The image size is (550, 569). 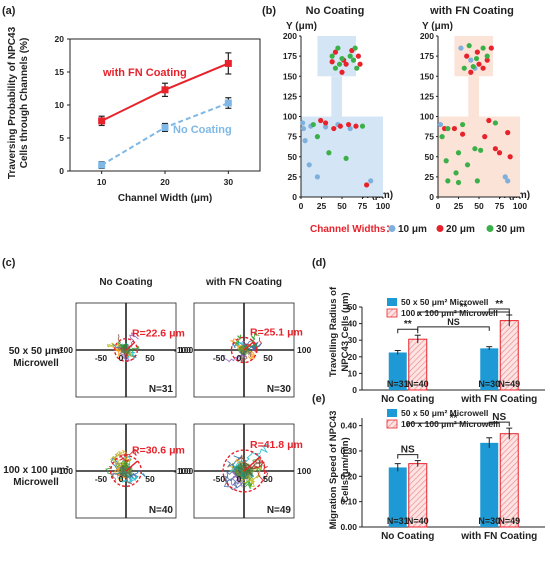 What do you see at coordinates (464, 307) in the screenshot?
I see `panel-d-across-label: **` at bounding box center [464, 307].